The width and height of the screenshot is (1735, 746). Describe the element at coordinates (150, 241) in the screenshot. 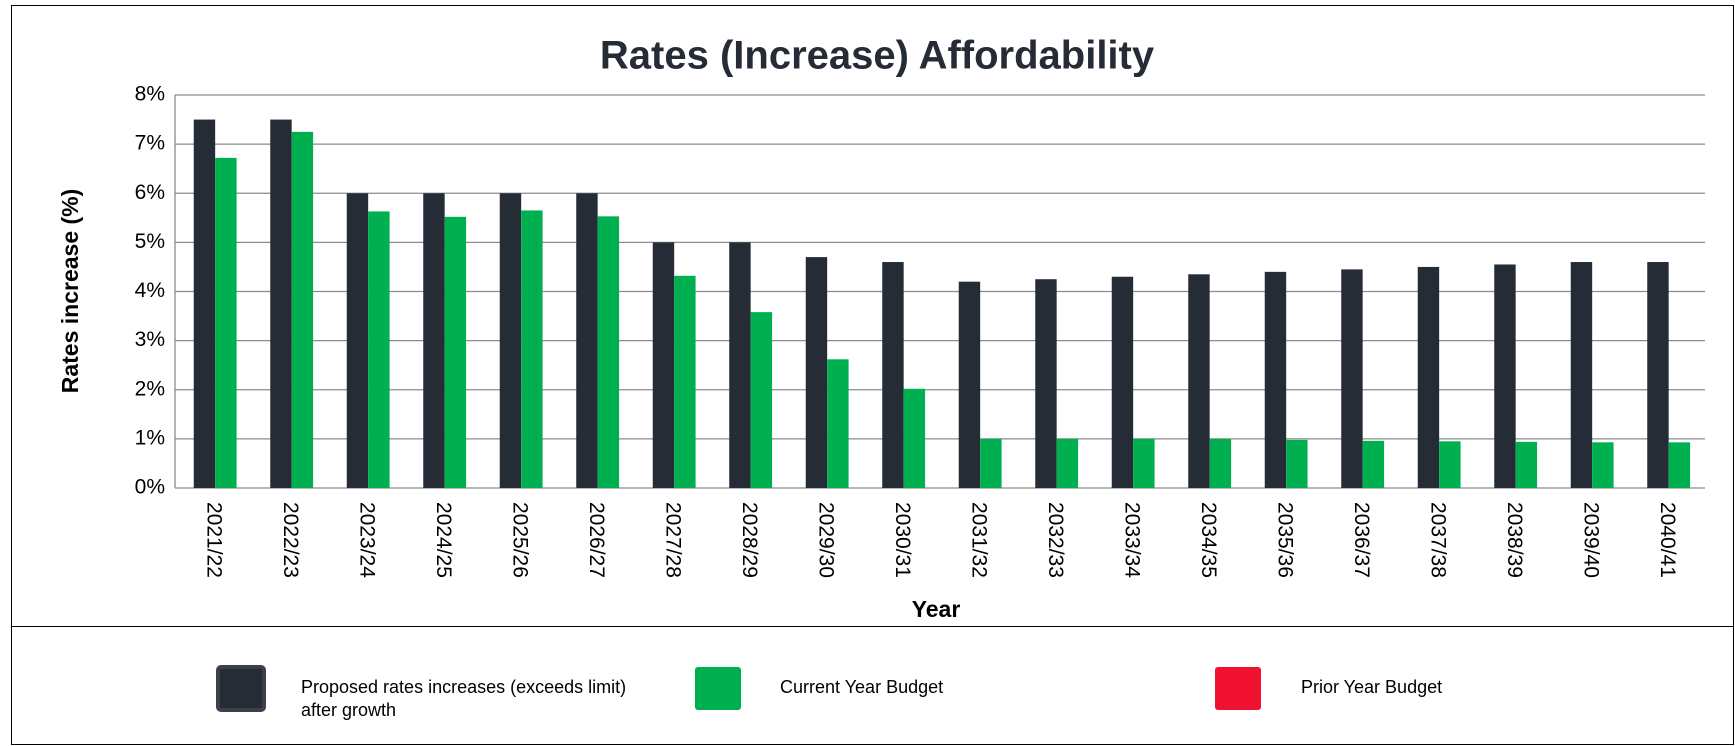

I see `y-tick-label: 5%` at that location.